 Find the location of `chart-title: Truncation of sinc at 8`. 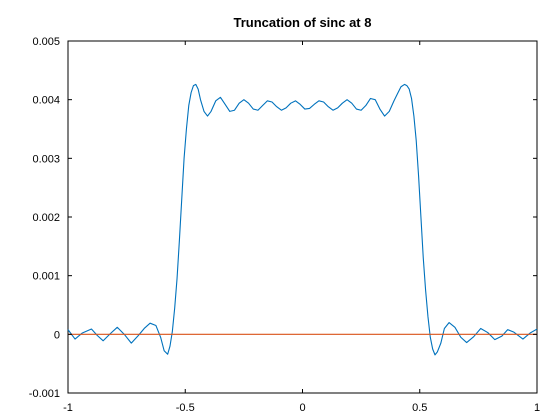

chart-title: Truncation of sinc at 8 is located at coordinates (303, 22).